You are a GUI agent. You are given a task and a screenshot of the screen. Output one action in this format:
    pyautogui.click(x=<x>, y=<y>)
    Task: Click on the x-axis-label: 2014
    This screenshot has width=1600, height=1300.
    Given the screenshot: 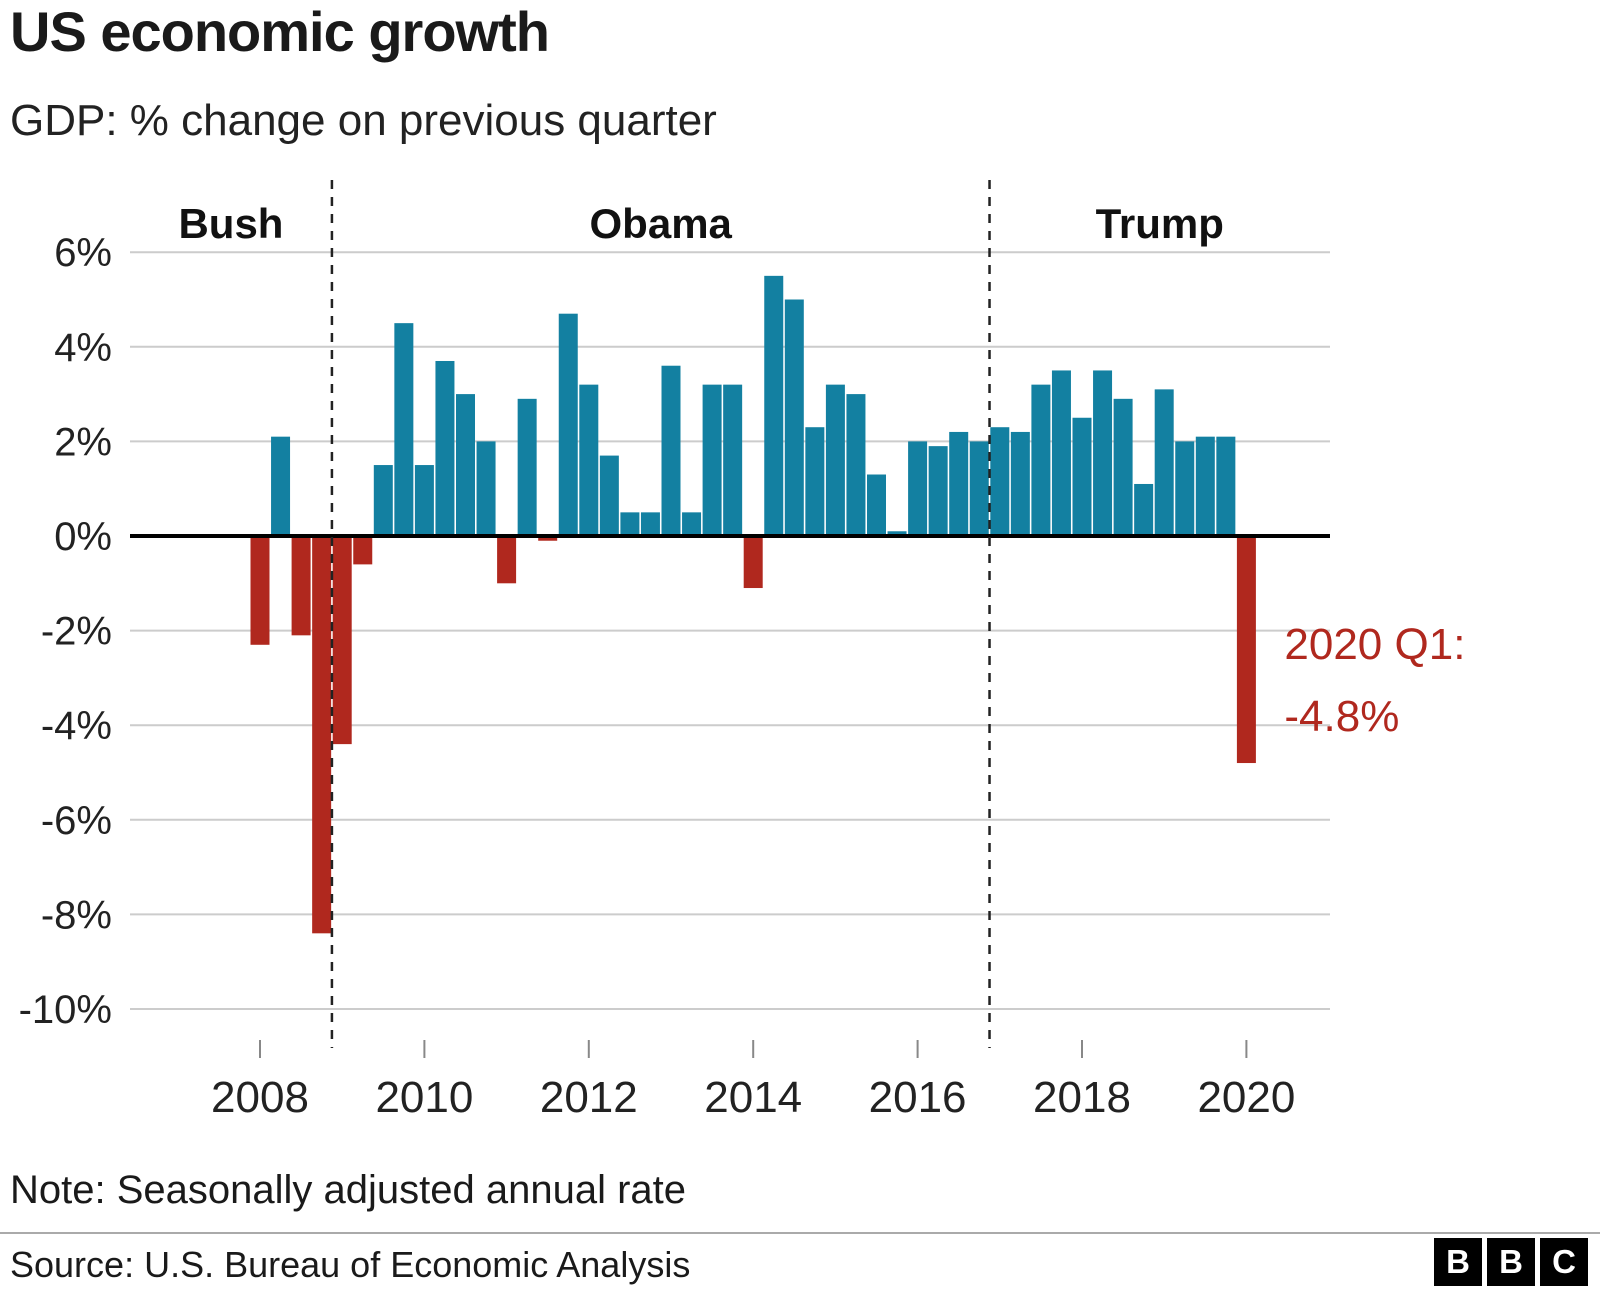 What is the action you would take?
    pyautogui.click(x=753, y=1097)
    